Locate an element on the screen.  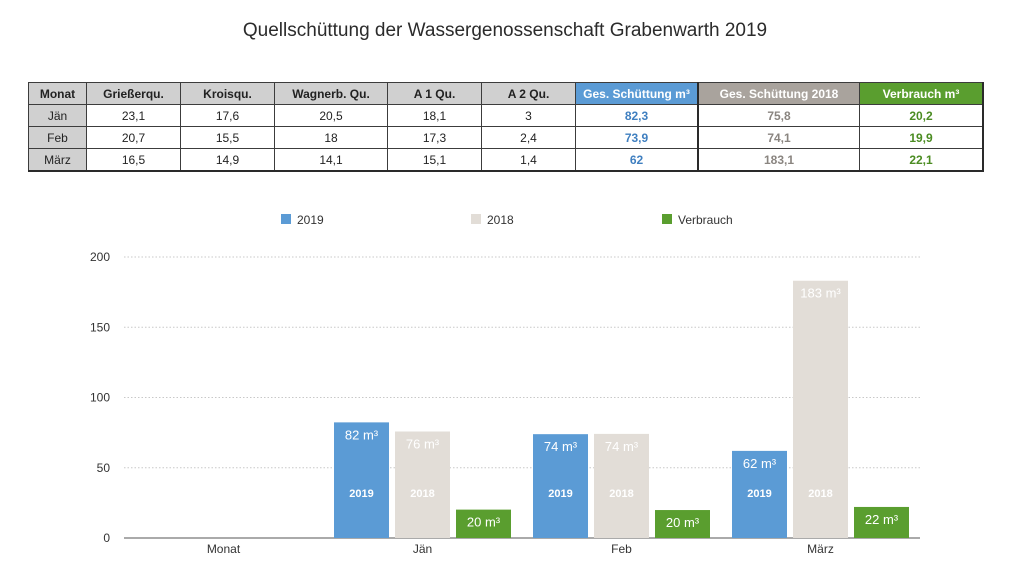
header-verbrauch: Verbrauch m³ is located at coordinates (921, 93).